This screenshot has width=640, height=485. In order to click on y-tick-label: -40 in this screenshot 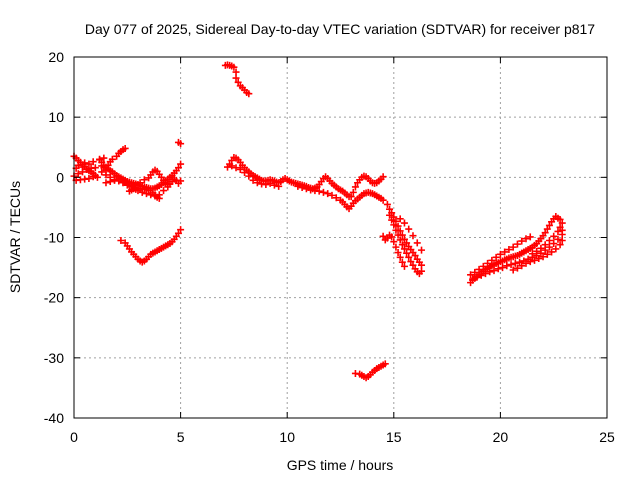, I will do `click(54, 418)`.